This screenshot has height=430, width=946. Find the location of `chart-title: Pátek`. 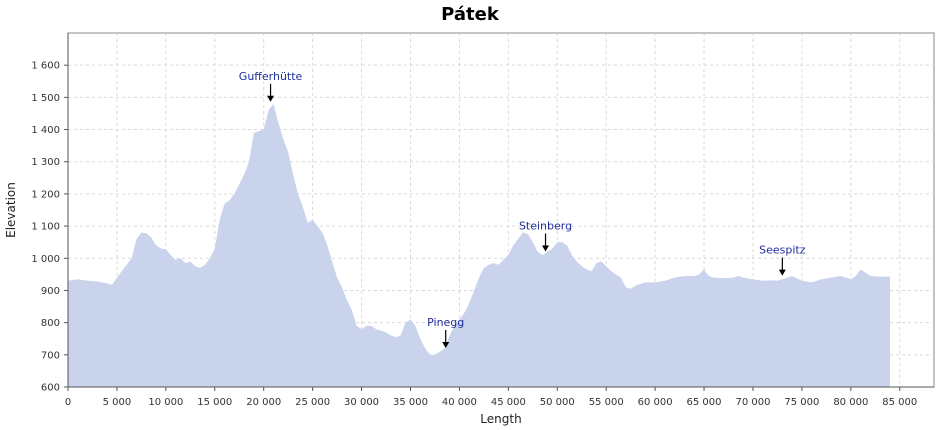

chart-title: Pátek is located at coordinates (470, 14).